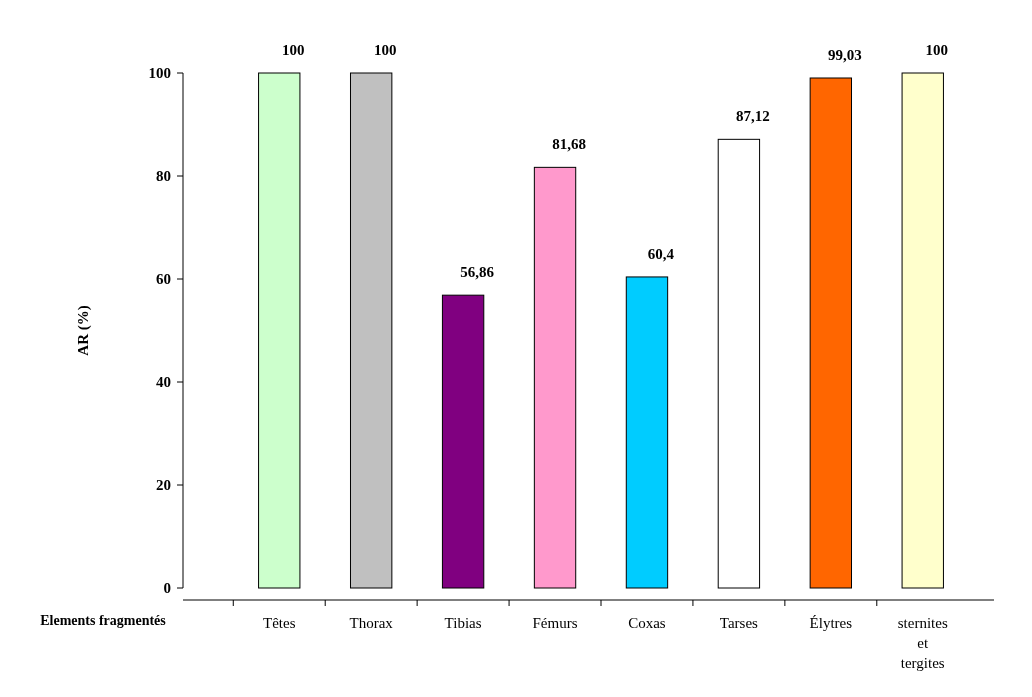 Image resolution: width=1032 pixels, height=697 pixels. I want to click on y-tick-label: 80, so click(163, 176).